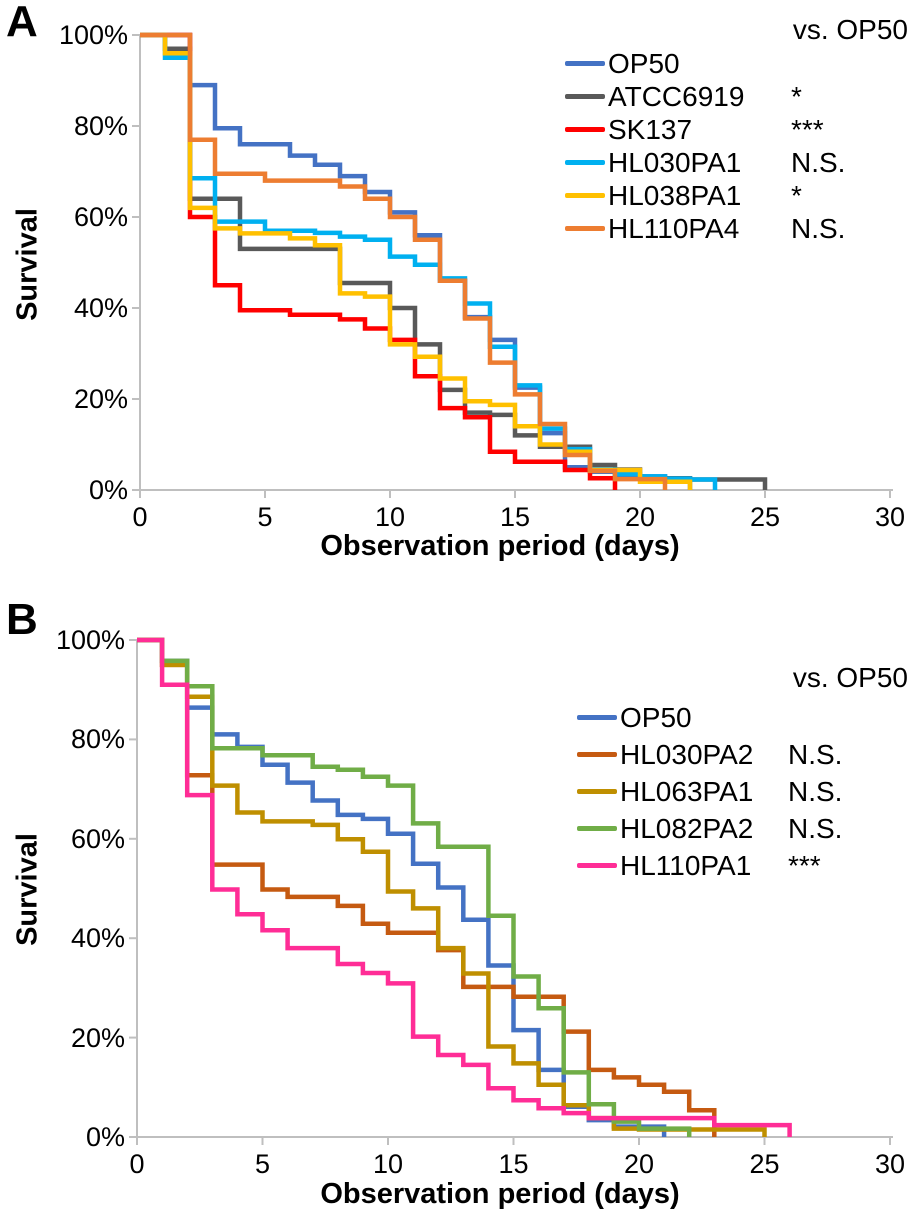 The width and height of the screenshot is (912, 1218). What do you see at coordinates (687, 828) in the screenshot?
I see `legend-label: HL082PA2` at bounding box center [687, 828].